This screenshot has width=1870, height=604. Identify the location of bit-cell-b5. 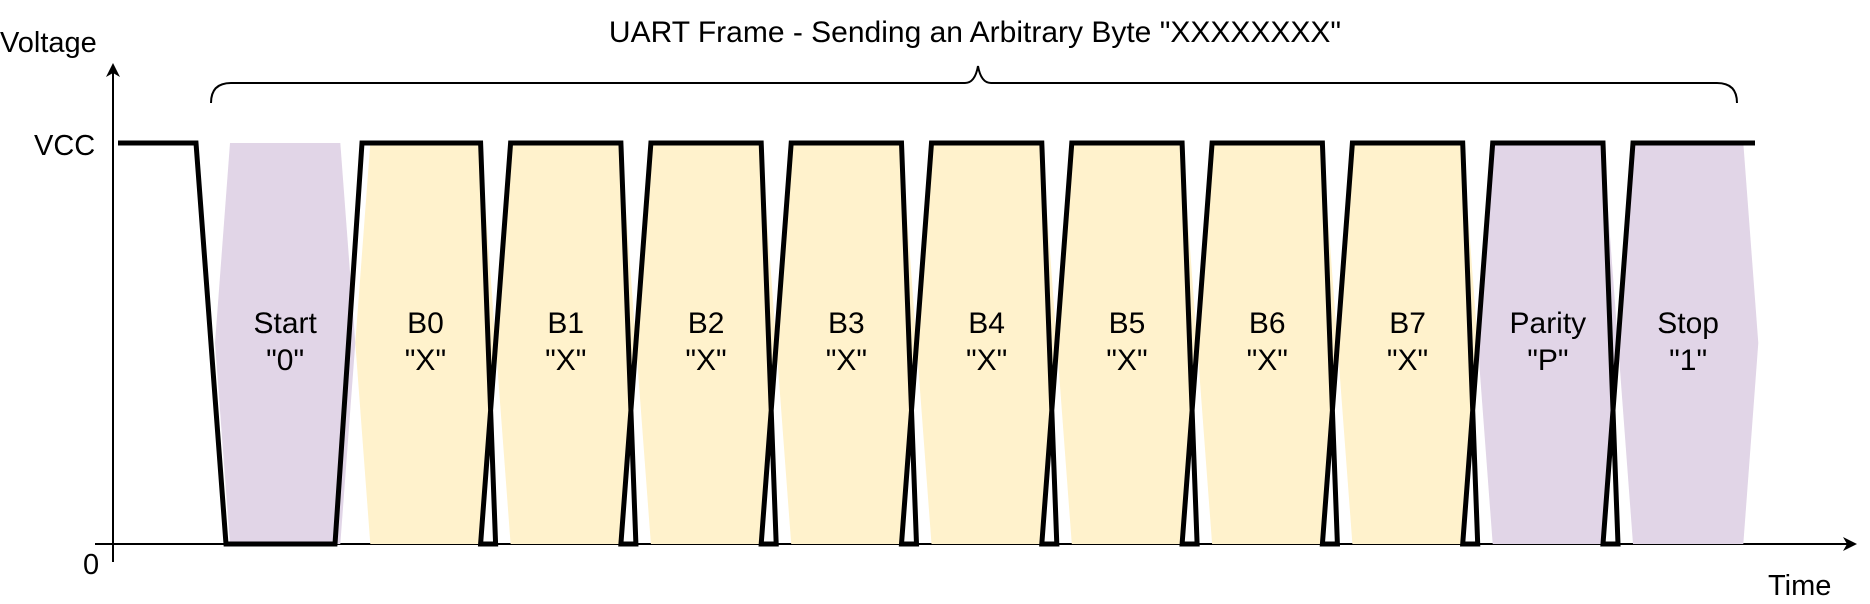
(1127, 343).